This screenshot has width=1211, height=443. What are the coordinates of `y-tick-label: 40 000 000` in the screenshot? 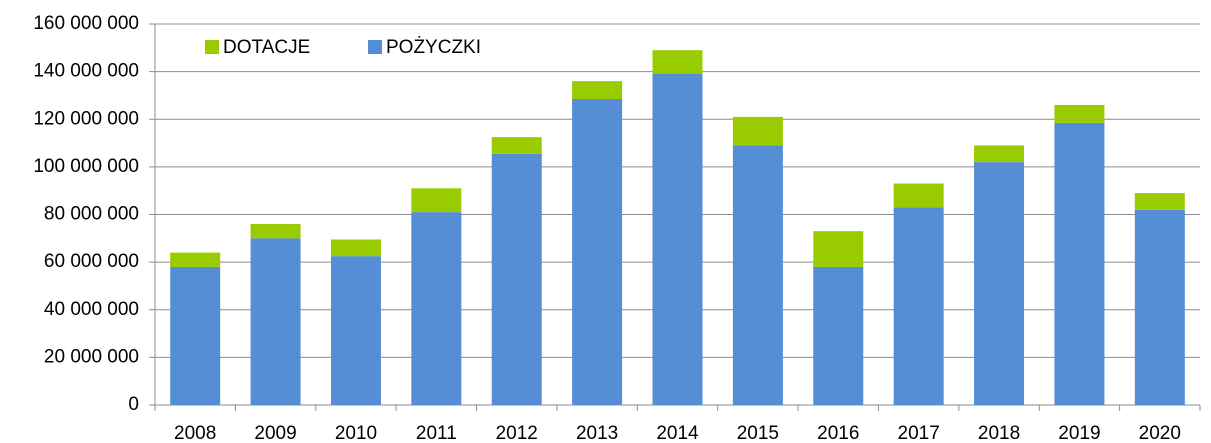 It's located at (91, 309).